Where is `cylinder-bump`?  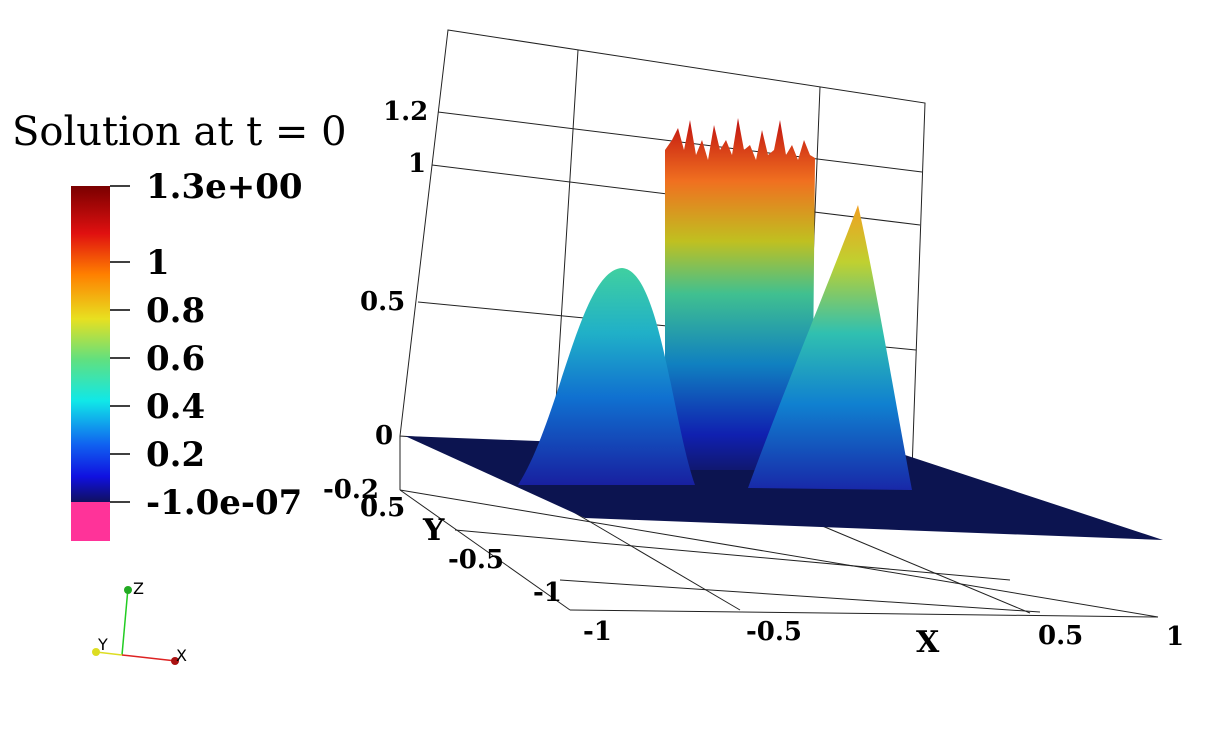 cylinder-bump is located at coordinates (740, 294).